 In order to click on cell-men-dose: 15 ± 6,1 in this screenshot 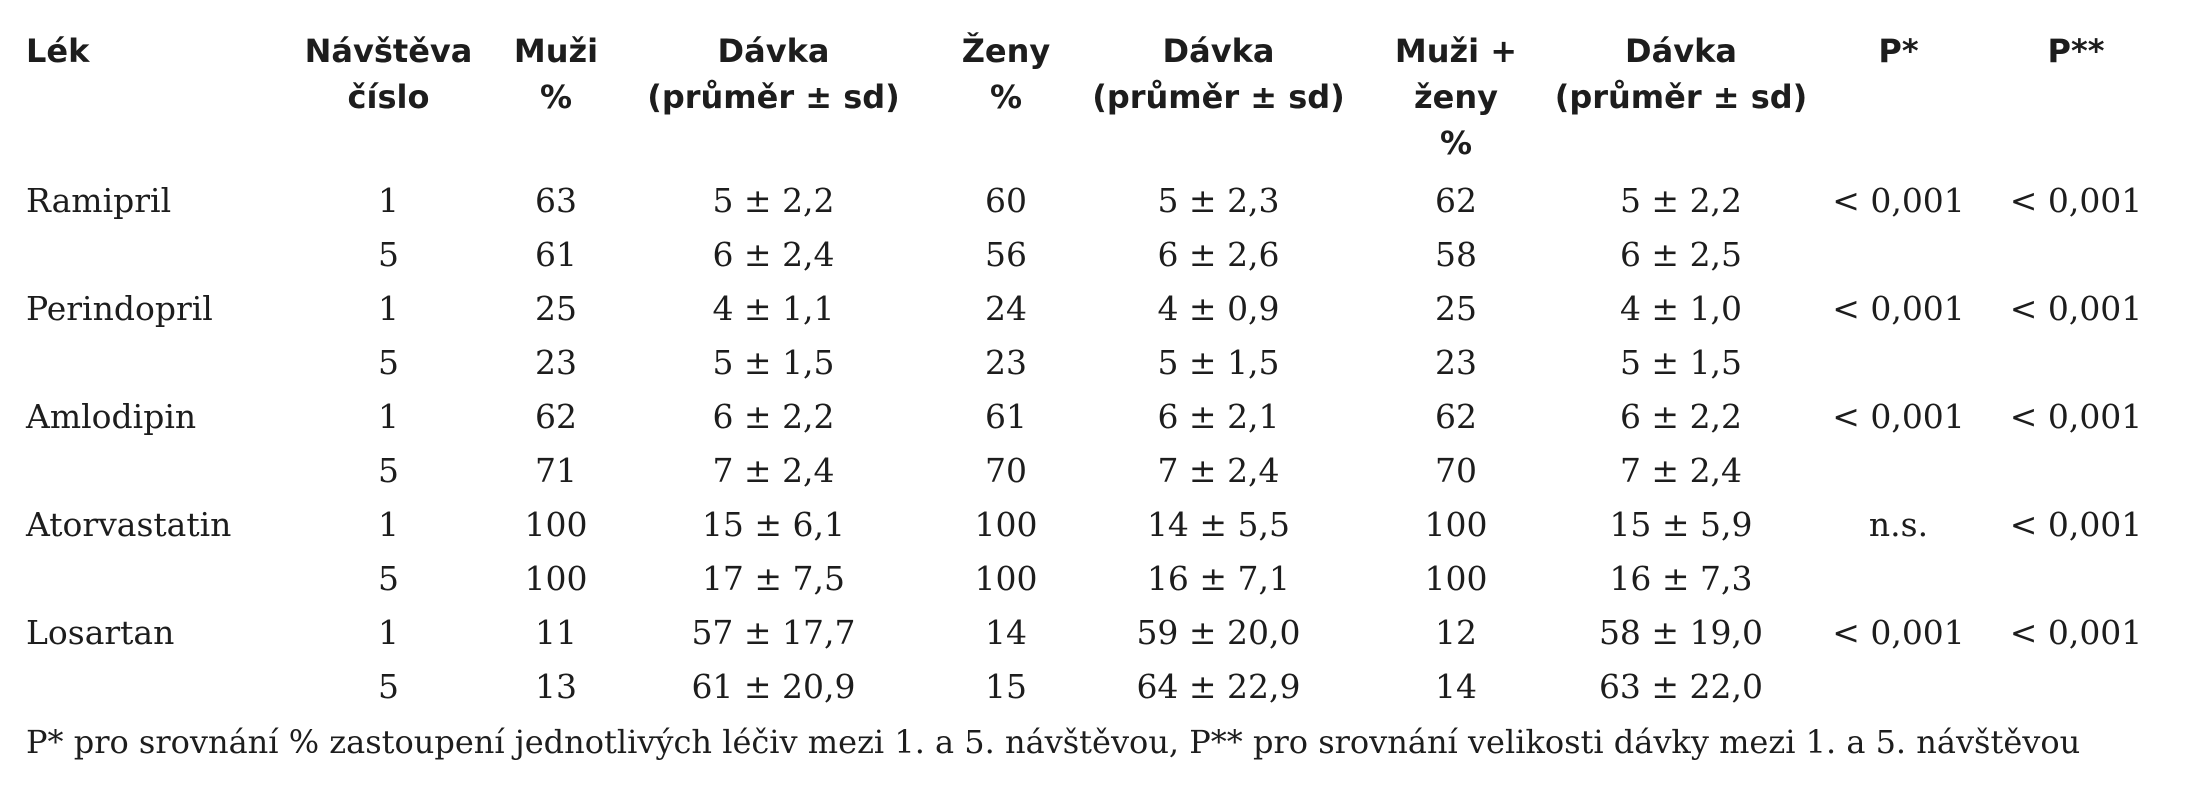, I will do `click(773, 524)`.